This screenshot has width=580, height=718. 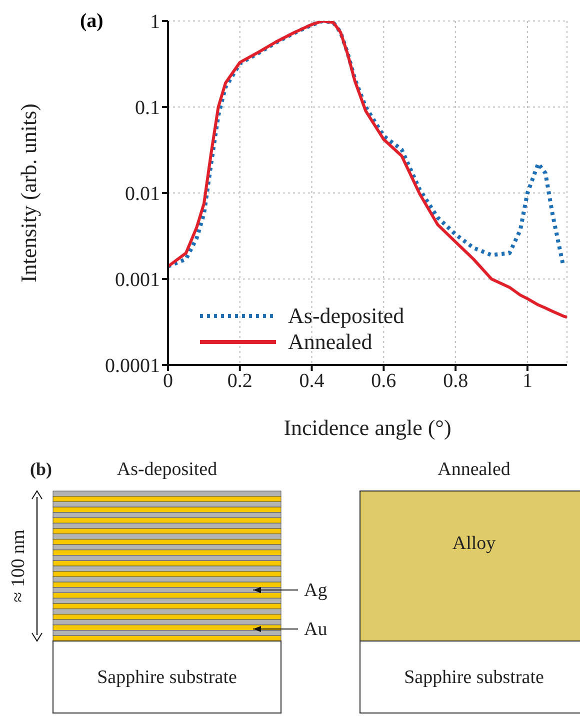 What do you see at coordinates (474, 469) in the screenshot?
I see `text: Annealed` at bounding box center [474, 469].